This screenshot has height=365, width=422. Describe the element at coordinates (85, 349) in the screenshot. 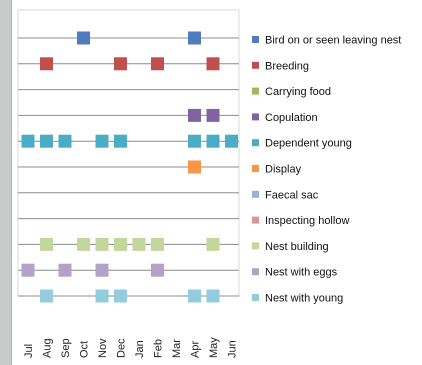

I see `x-tick-label: Oct` at that location.